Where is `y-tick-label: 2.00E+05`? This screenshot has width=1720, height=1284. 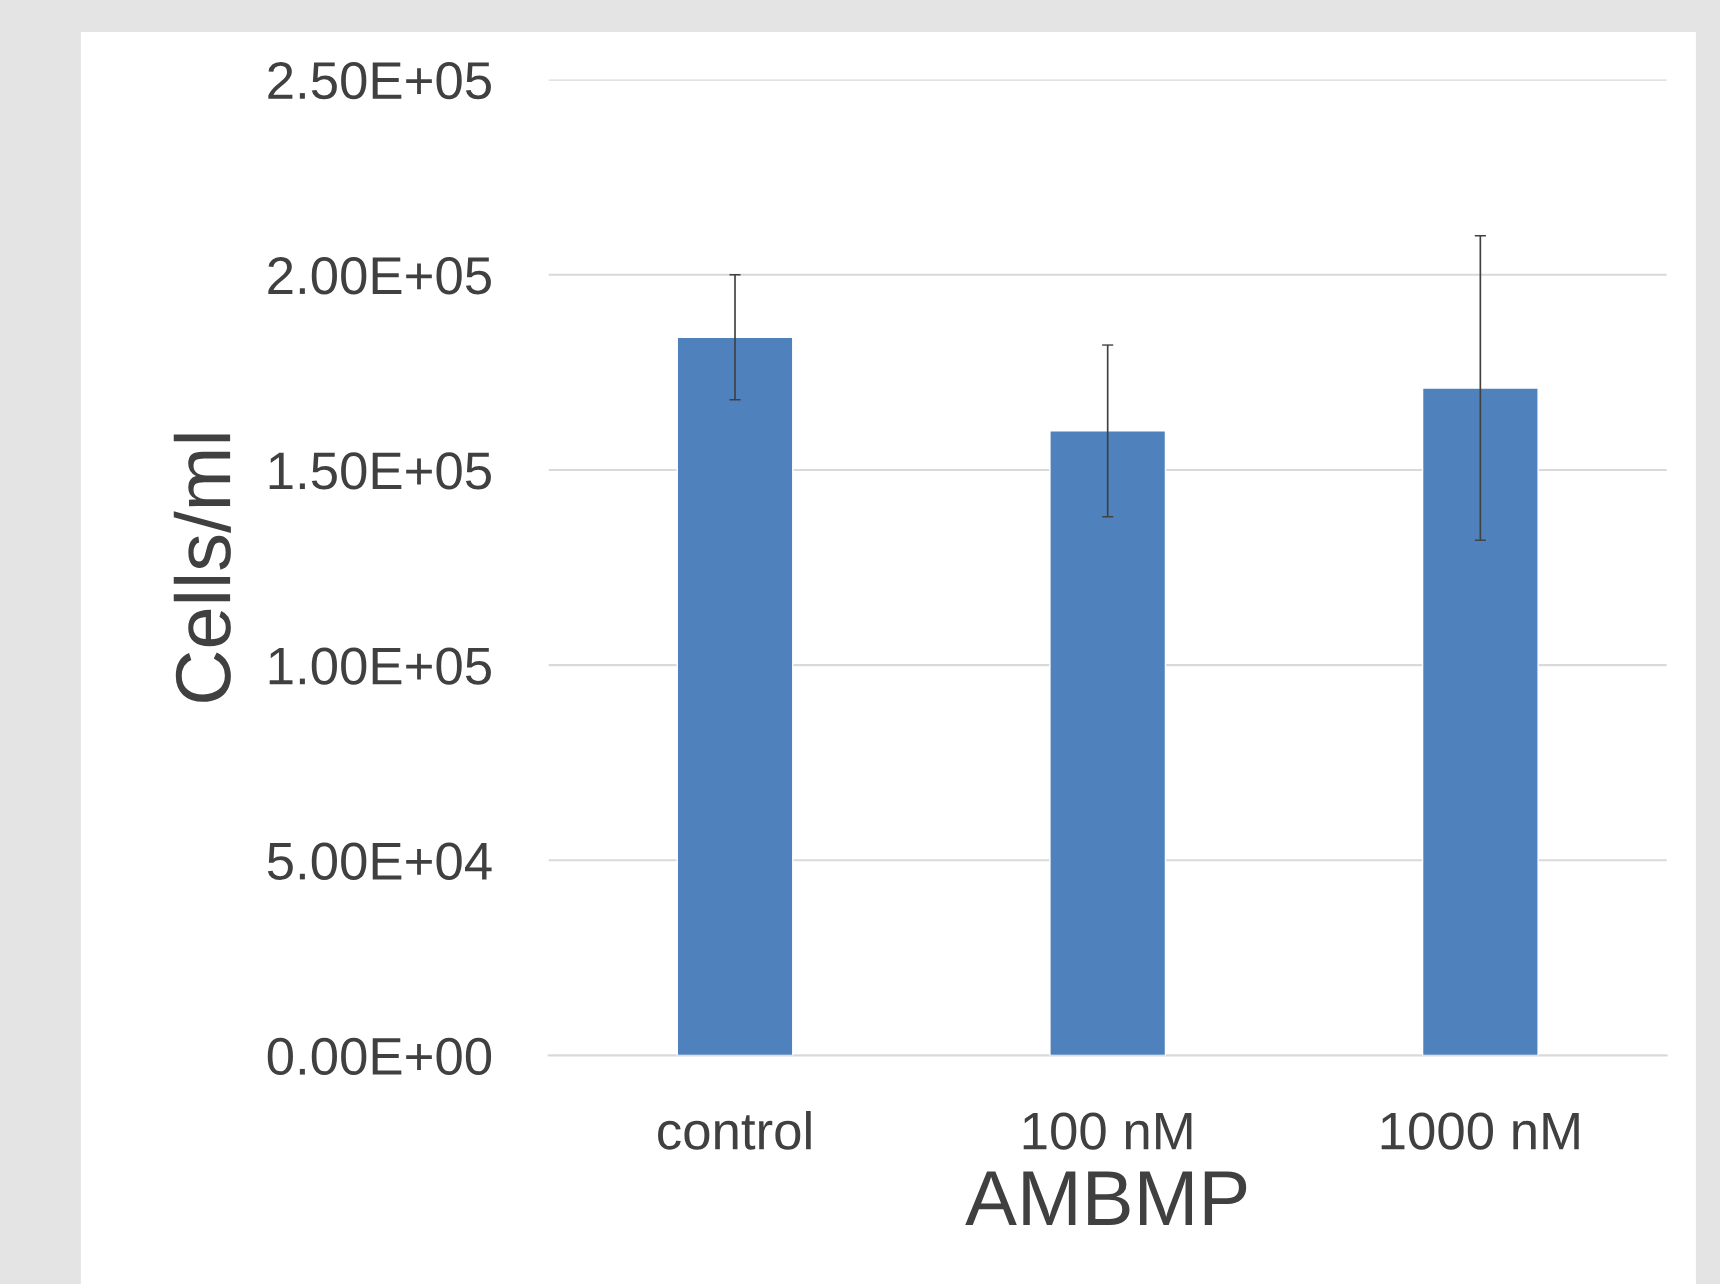
y-tick-label: 2.00E+05 is located at coordinates (379, 276).